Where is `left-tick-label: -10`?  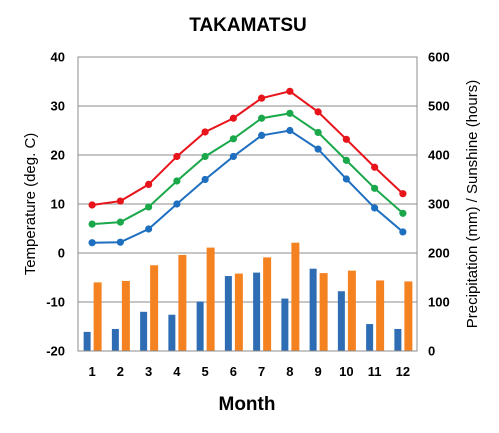 left-tick-label: -10 is located at coordinates (55, 302).